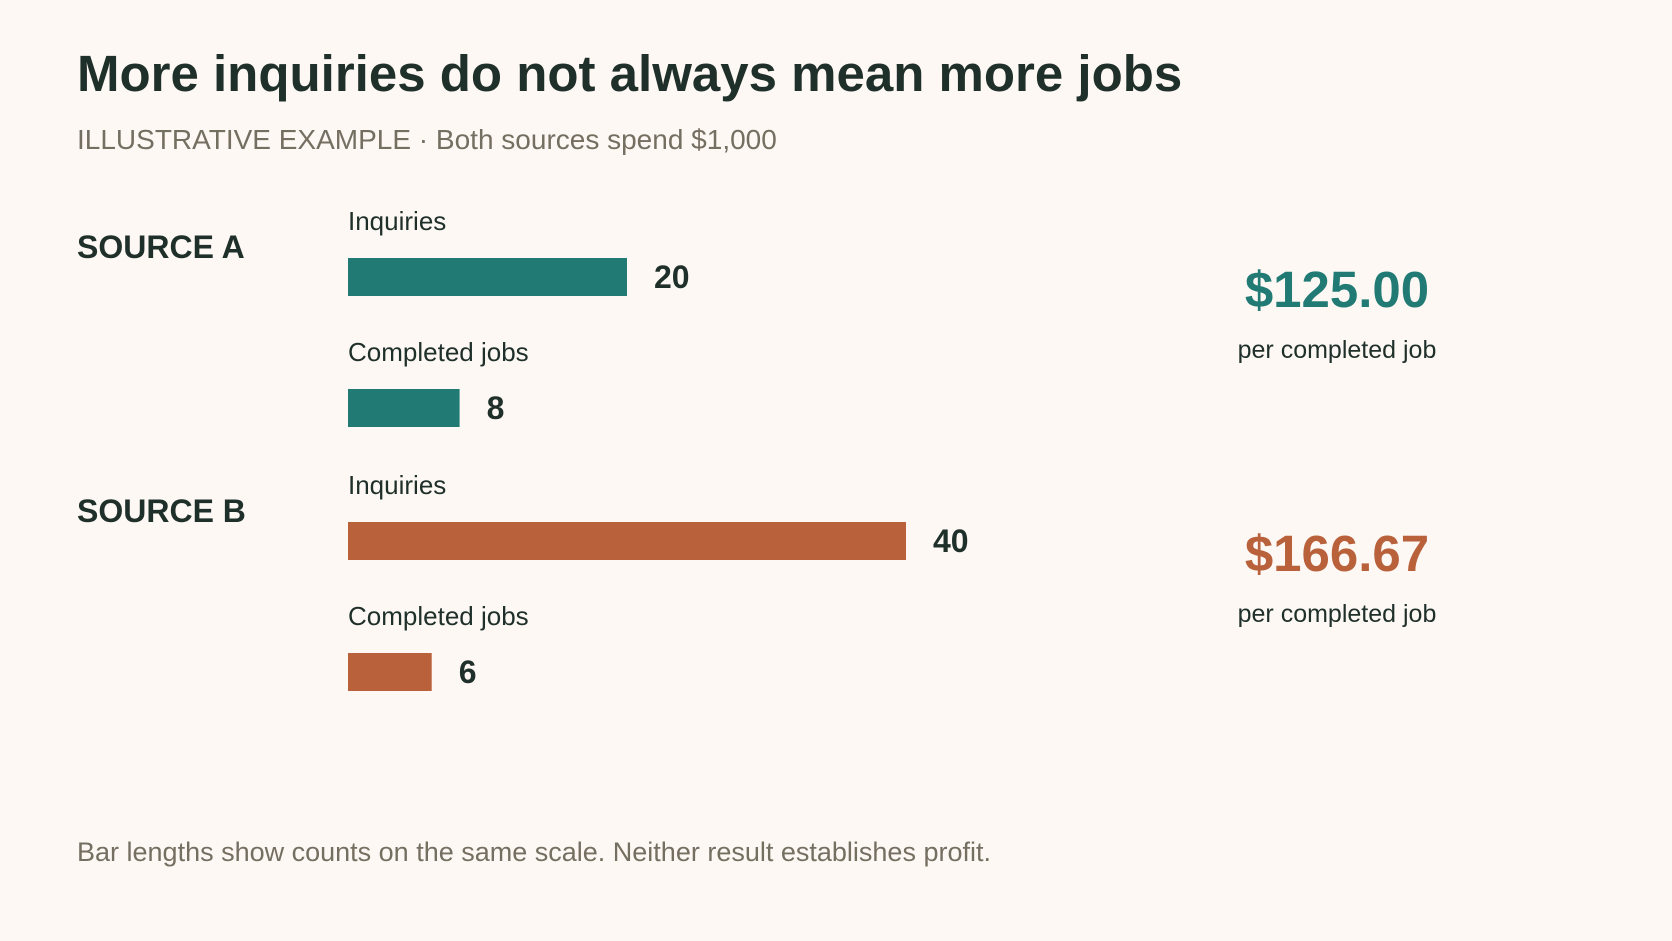  Describe the element at coordinates (161, 511) in the screenshot. I see `source-label-source-b: SOURCE B` at that location.